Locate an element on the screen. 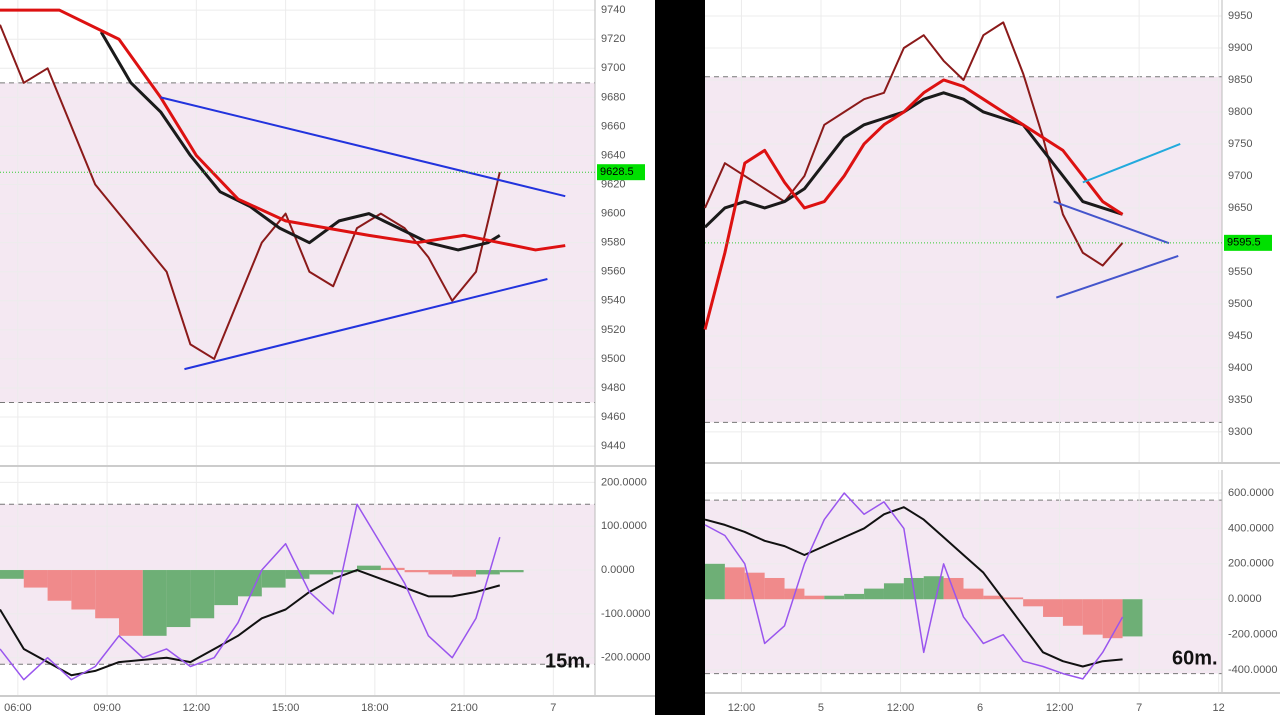 This screenshot has width=1280, height=715. x-tick-label: 6 is located at coordinates (980, 708).